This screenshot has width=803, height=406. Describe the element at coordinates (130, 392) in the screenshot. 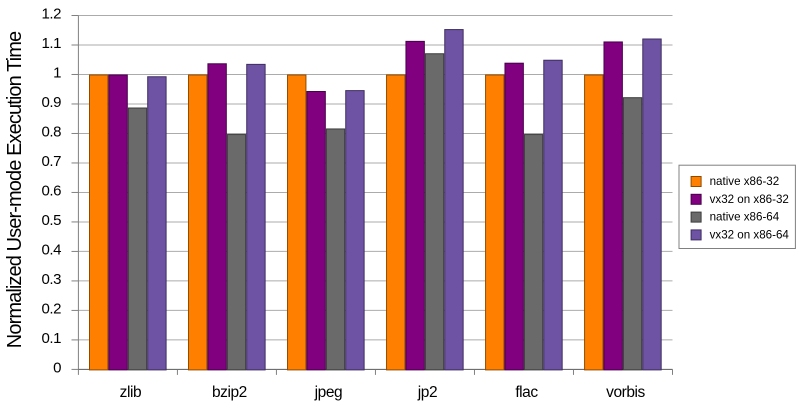

I see `svg-text: zlib` at that location.